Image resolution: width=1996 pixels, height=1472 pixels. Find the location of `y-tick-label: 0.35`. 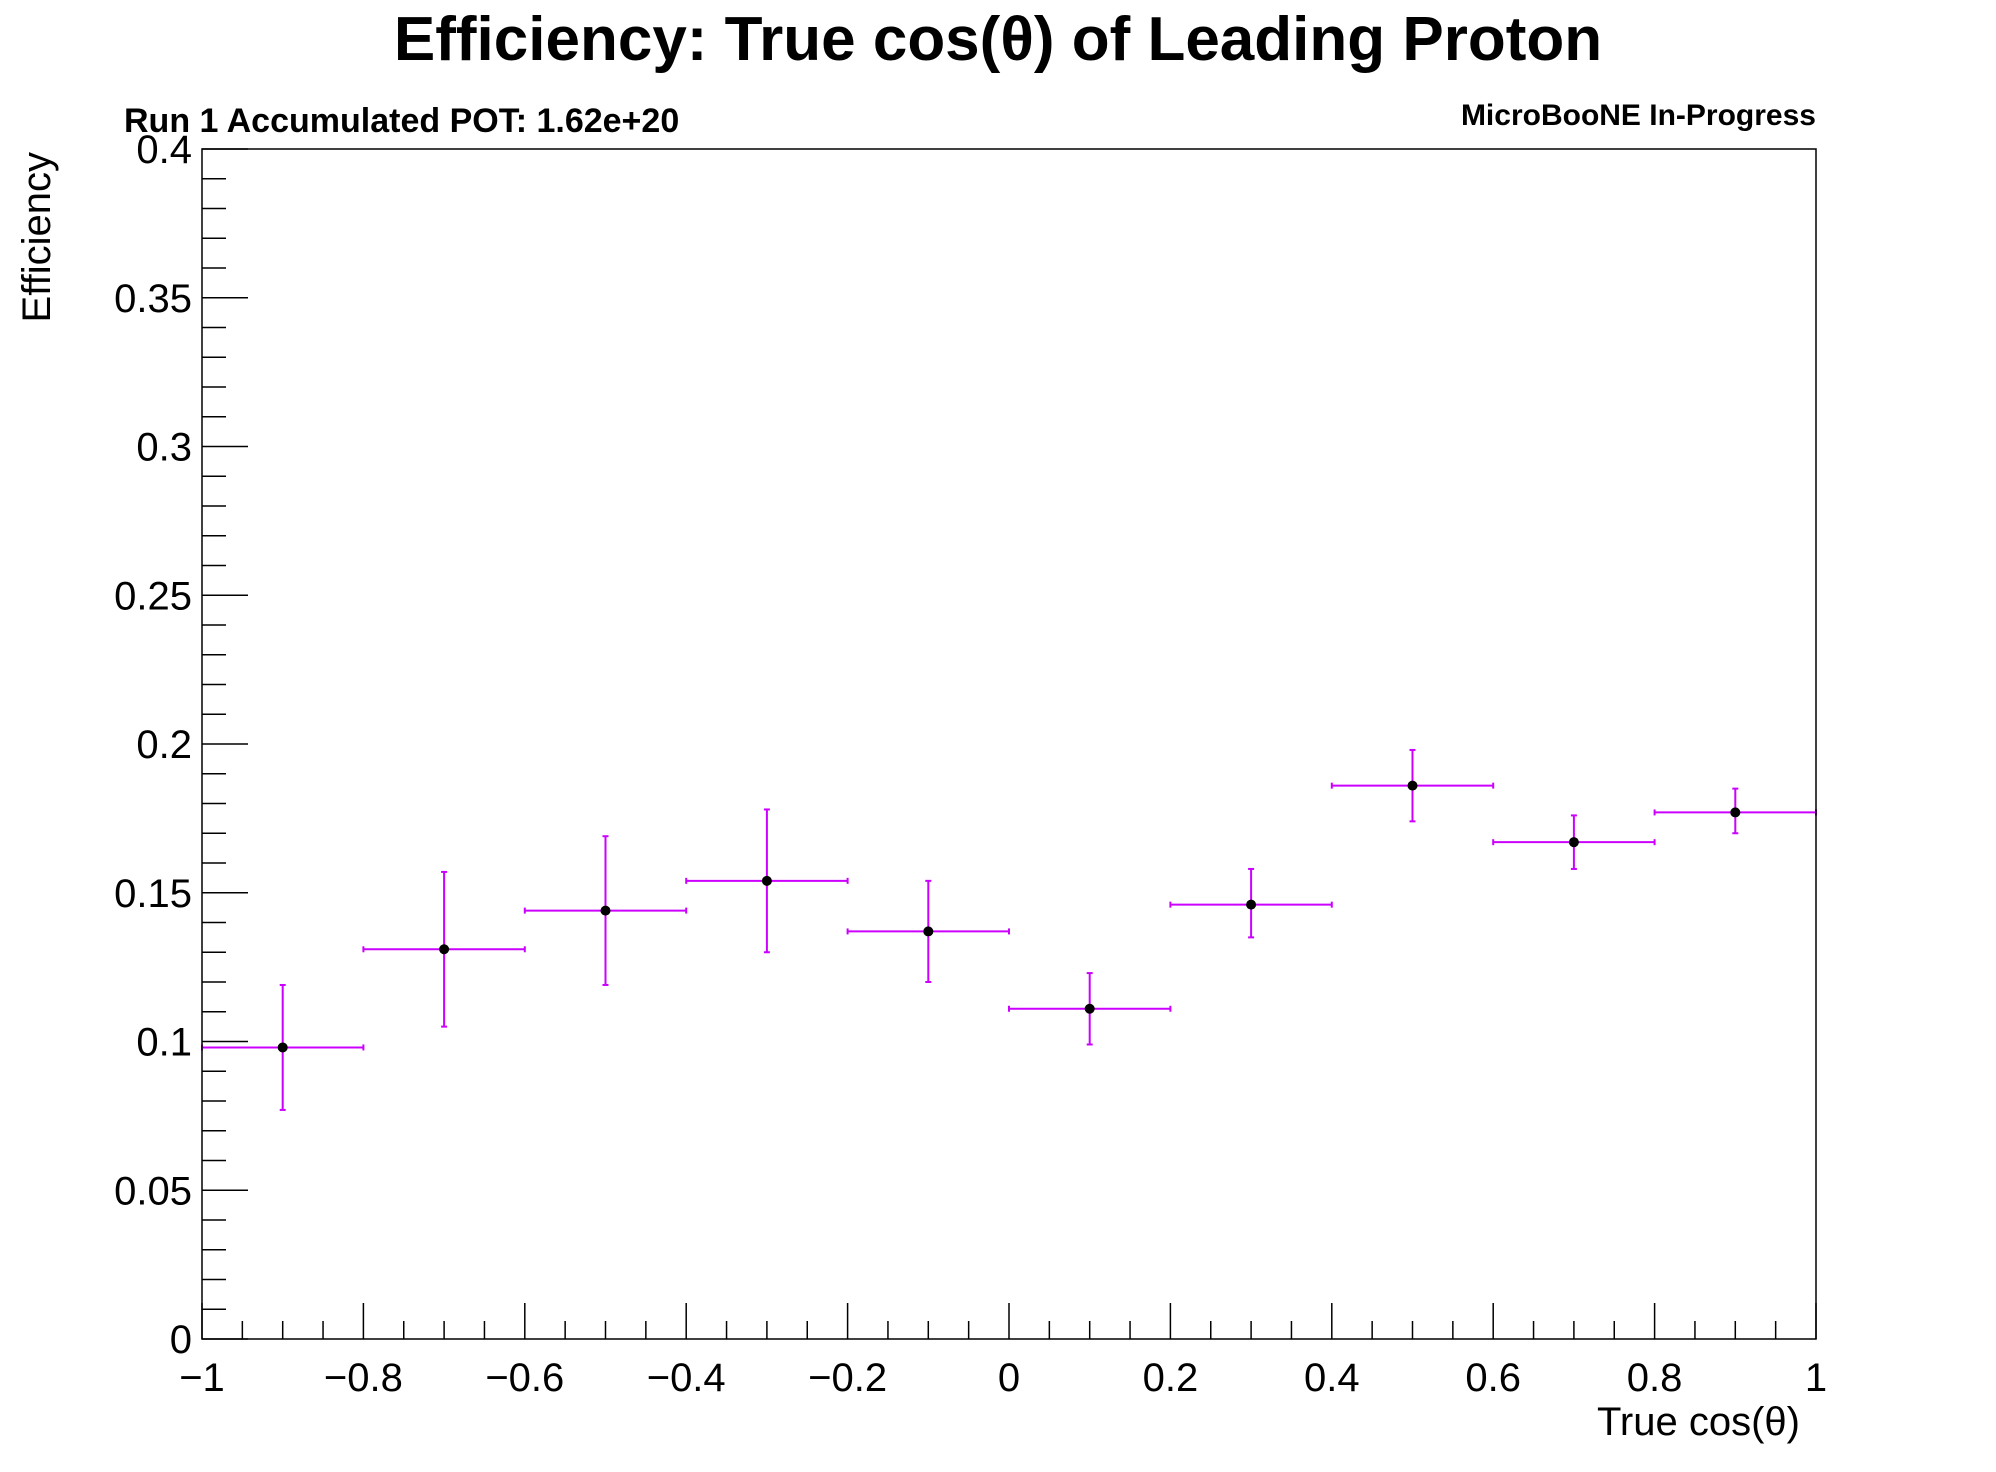

y-tick-label: 0.35 is located at coordinates (153, 299).